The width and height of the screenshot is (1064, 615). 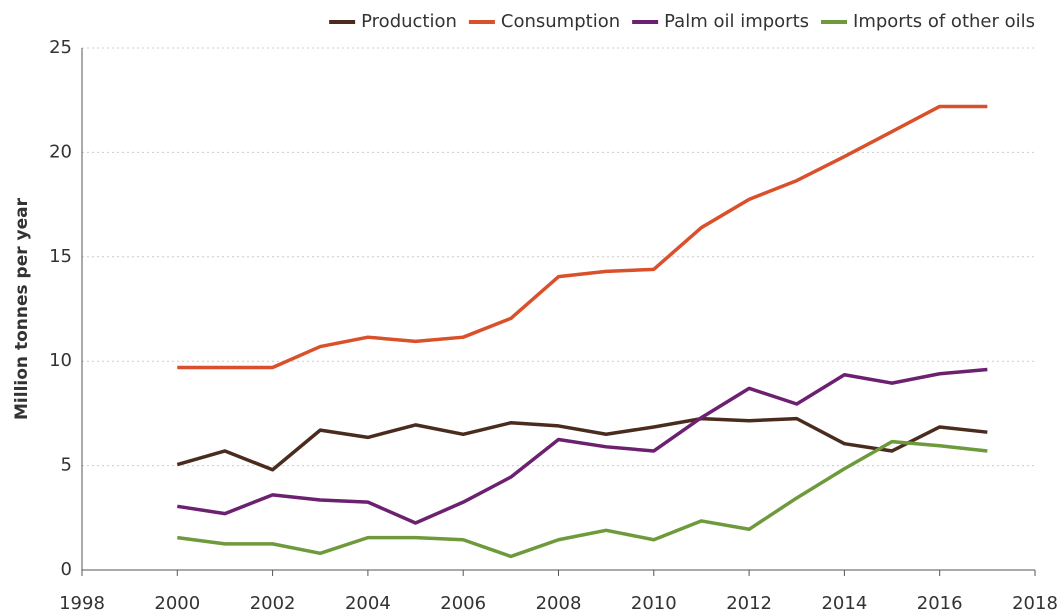 What do you see at coordinates (940, 602) in the screenshot?
I see `x-tick-label: 2016` at bounding box center [940, 602].